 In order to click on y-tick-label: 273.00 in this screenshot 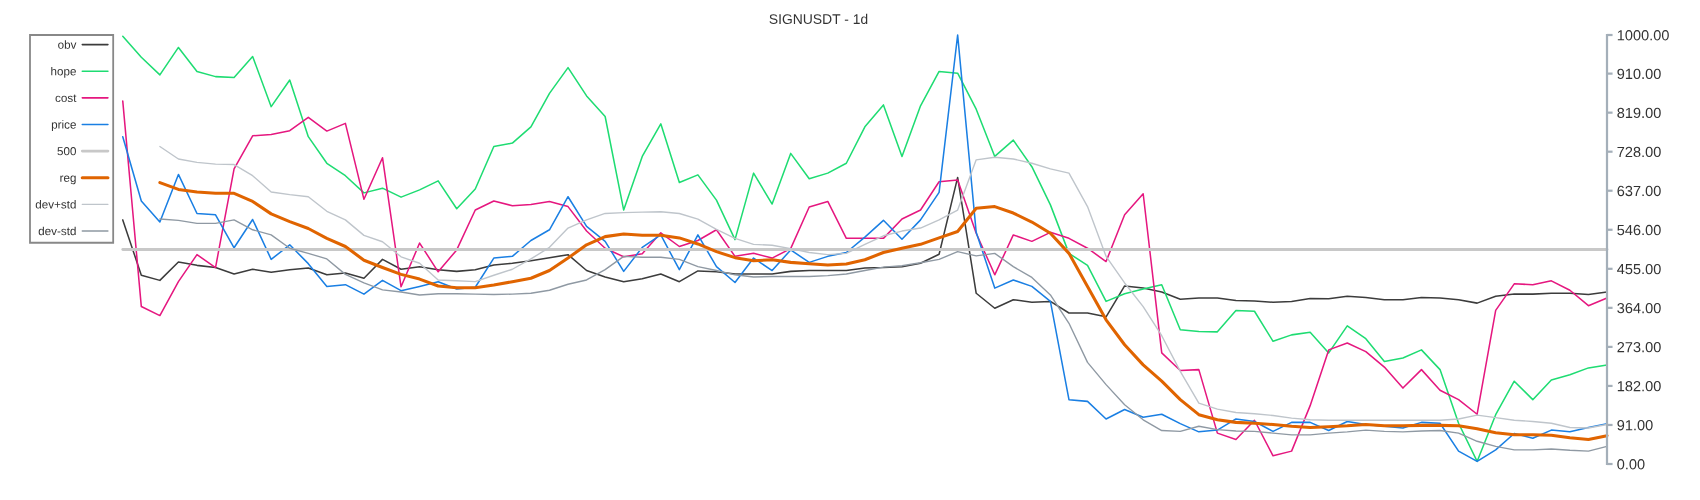, I will do `click(1639, 347)`.